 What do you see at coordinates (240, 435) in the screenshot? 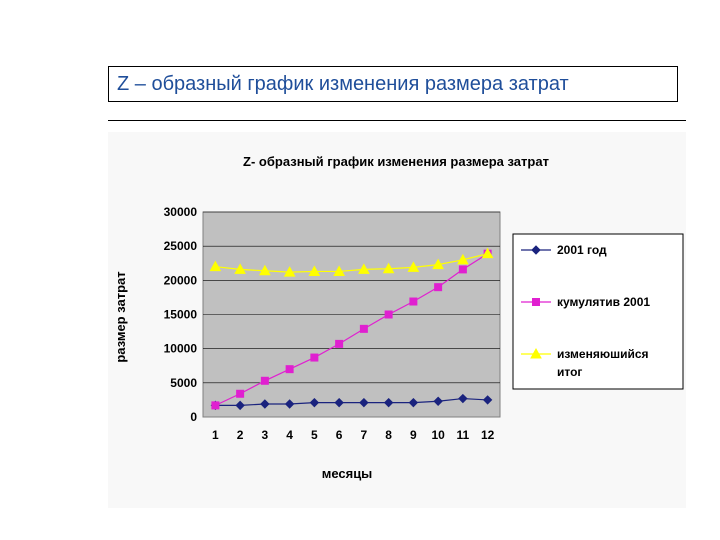
I see `x-tick-label: 2` at bounding box center [240, 435].